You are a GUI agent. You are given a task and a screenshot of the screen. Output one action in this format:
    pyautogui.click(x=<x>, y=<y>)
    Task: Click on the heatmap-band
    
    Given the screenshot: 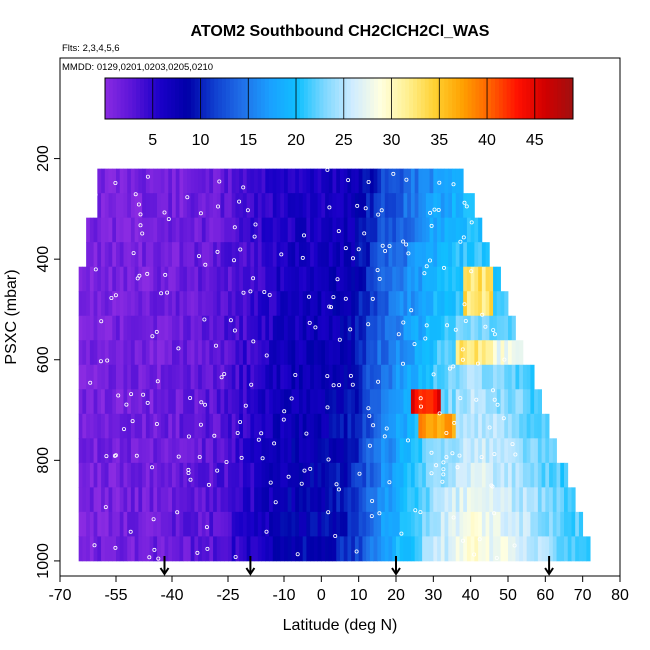 What is the action you would take?
    pyautogui.click(x=290, y=279)
    